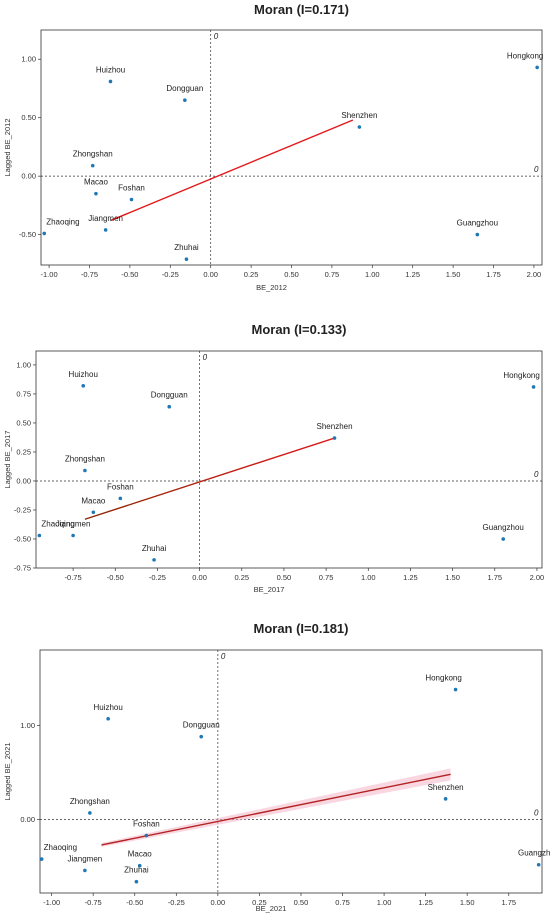 The image size is (550, 917). I want to click on fit-confidence-band, so click(276, 807).